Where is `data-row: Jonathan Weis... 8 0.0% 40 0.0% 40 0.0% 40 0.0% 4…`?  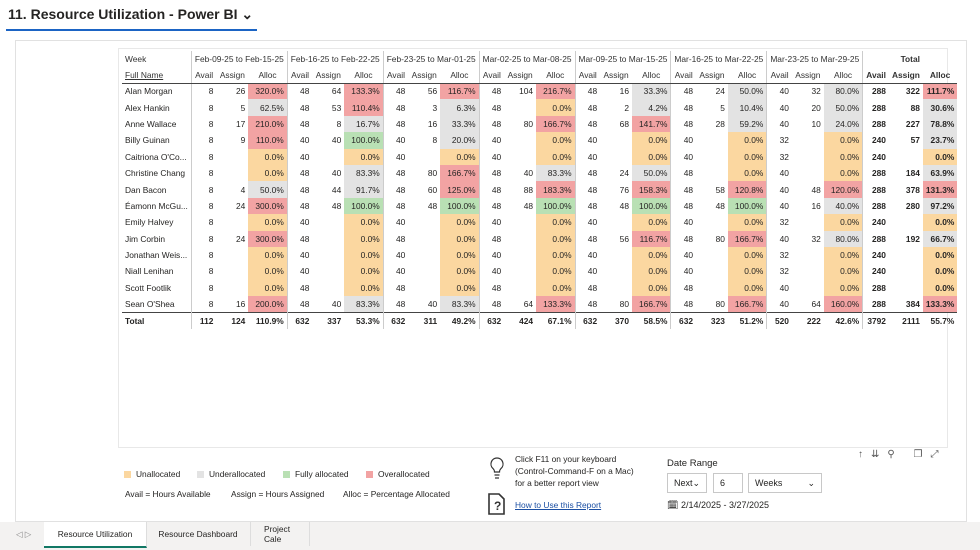
data-row: Jonathan Weis... 8 0.0% 40 0.0% 40 0.0% 40 0.0% 4… is located at coordinates (540, 255).